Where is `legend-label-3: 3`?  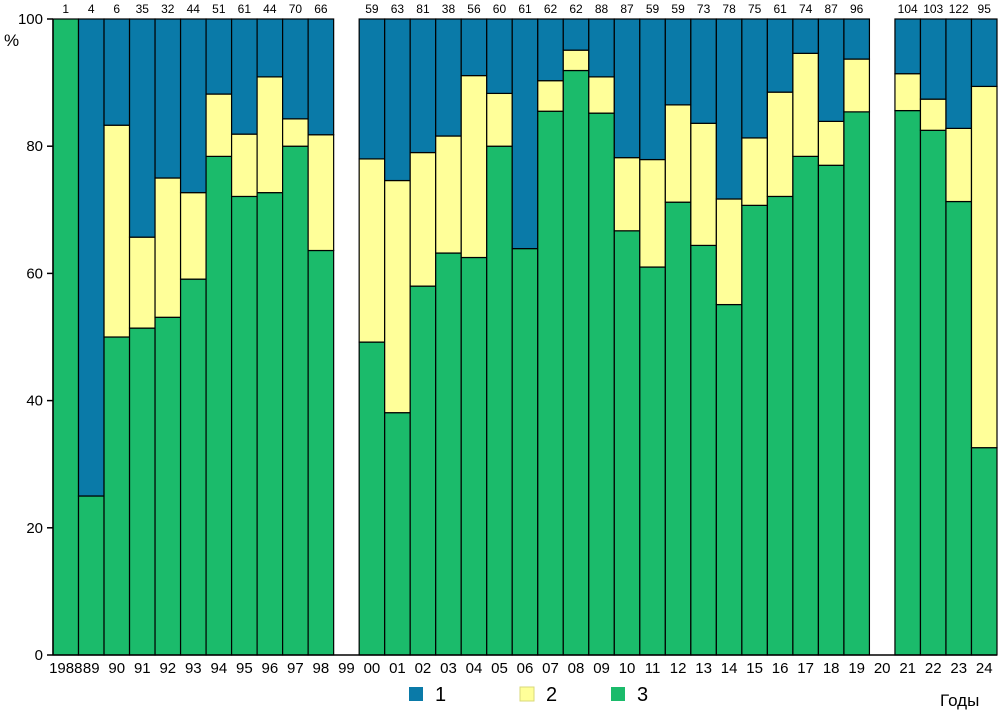 legend-label-3: 3 is located at coordinates (642, 695).